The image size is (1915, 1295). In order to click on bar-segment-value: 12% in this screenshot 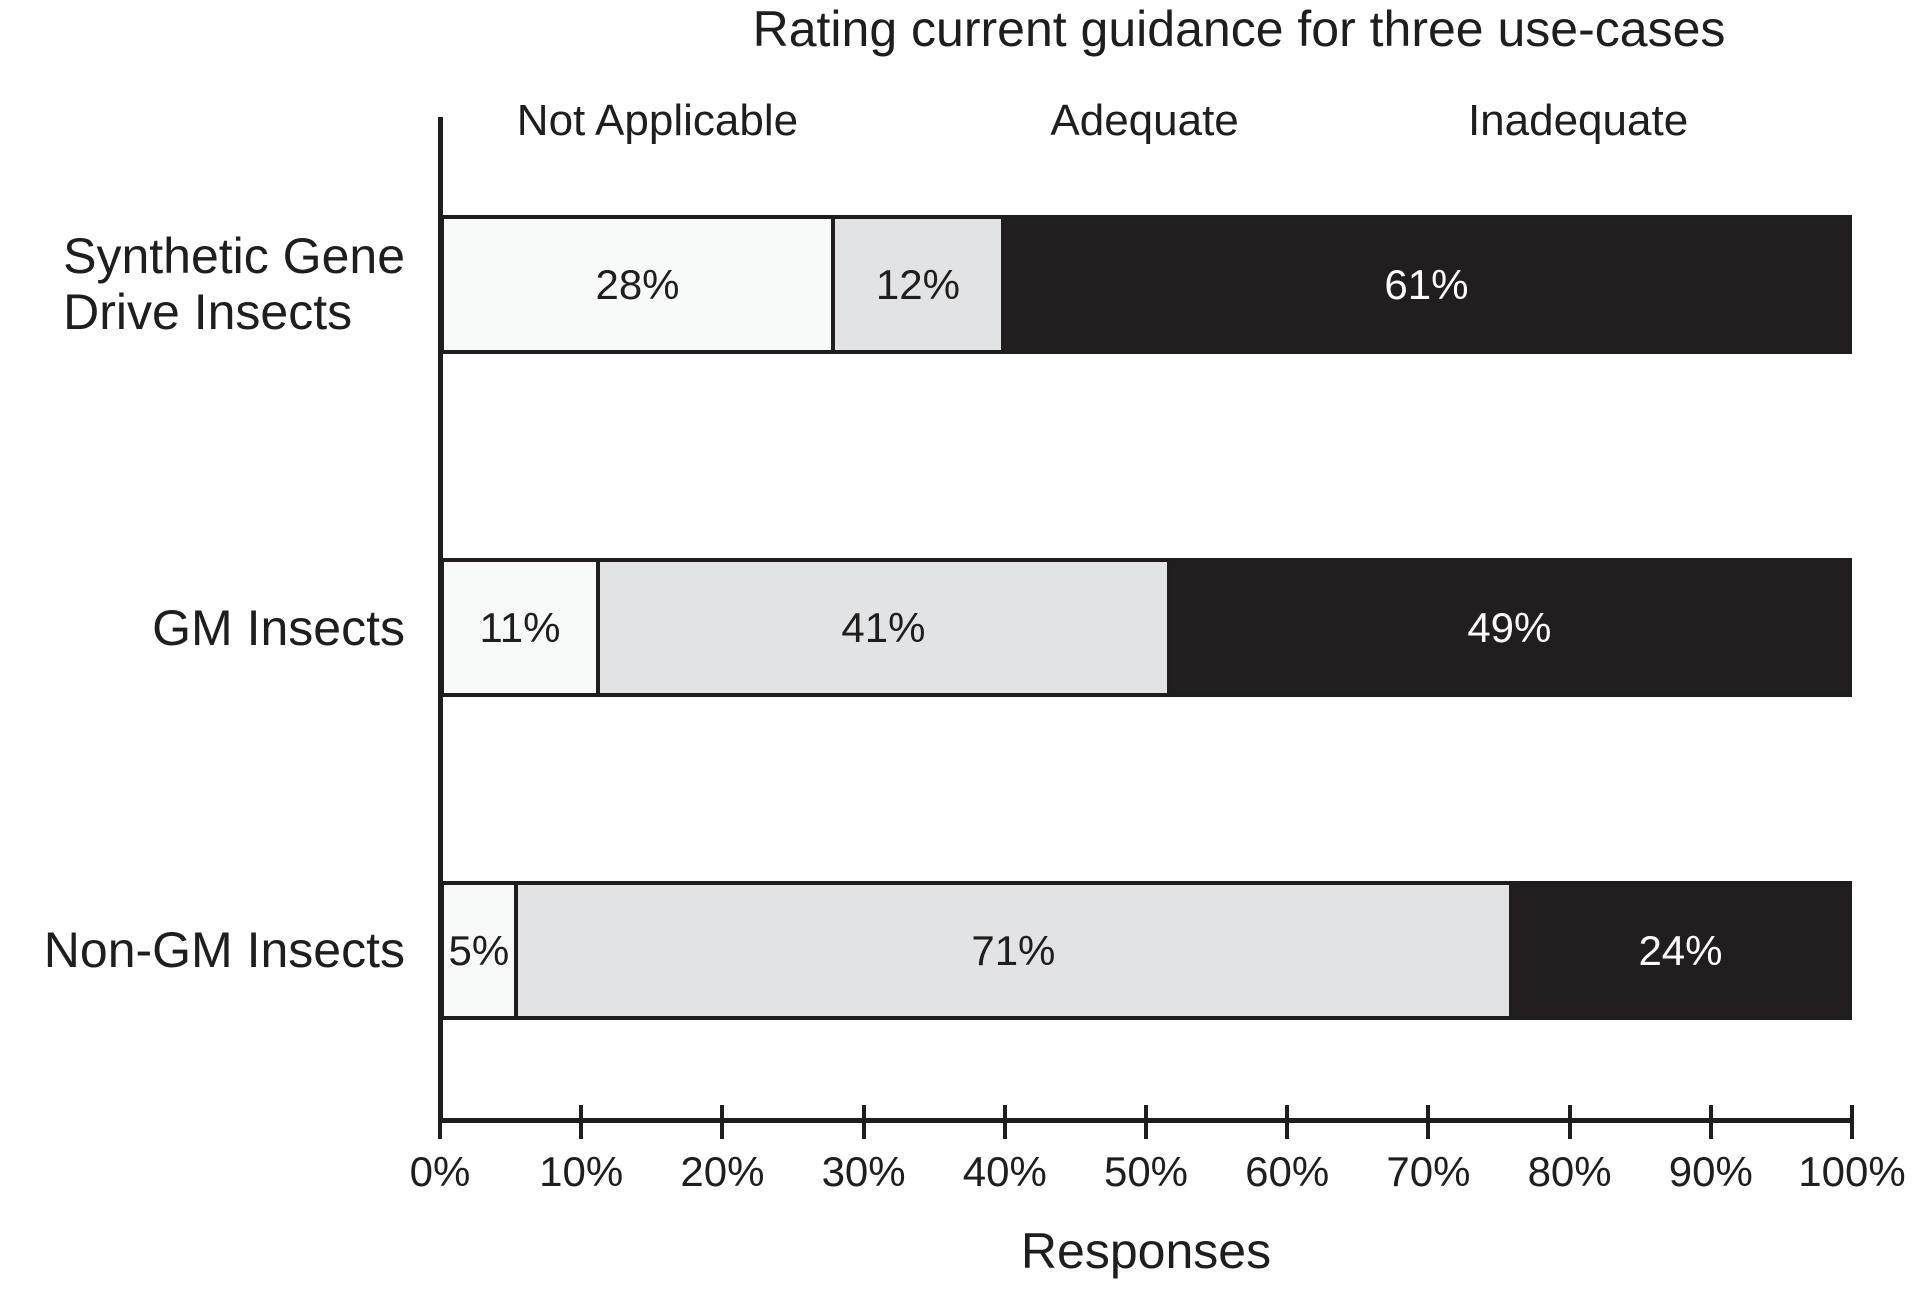, I will do `click(917, 284)`.